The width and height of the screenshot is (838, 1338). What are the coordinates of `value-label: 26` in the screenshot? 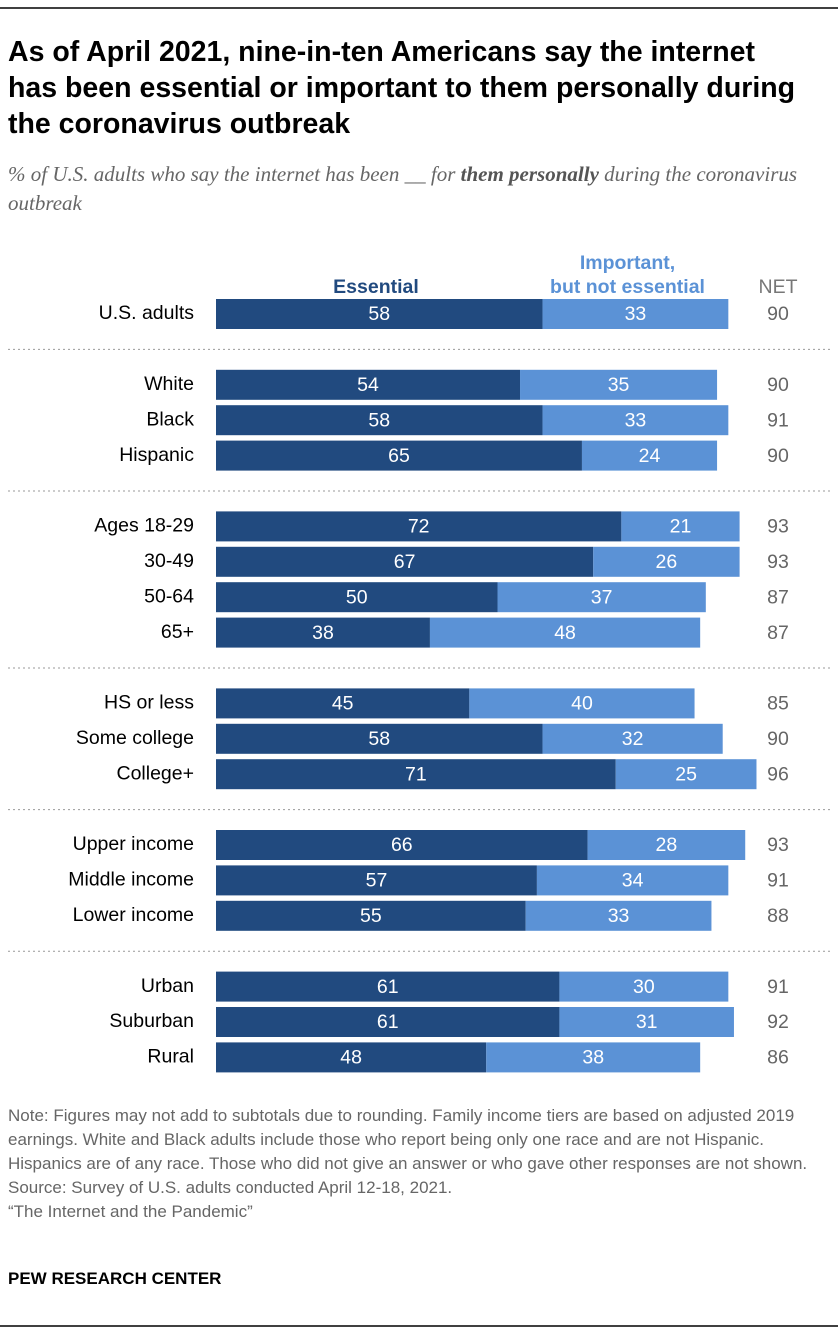 It's located at (667, 562).